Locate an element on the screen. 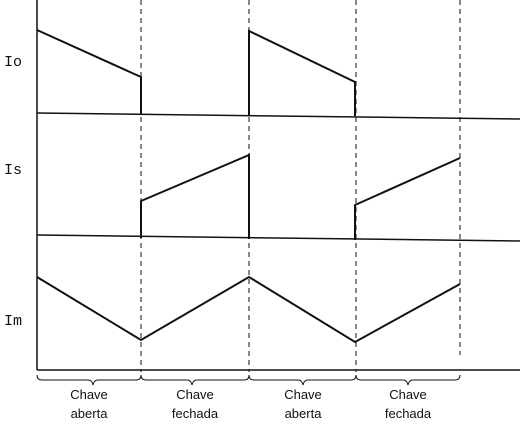  signal-label: Is is located at coordinates (13, 170).